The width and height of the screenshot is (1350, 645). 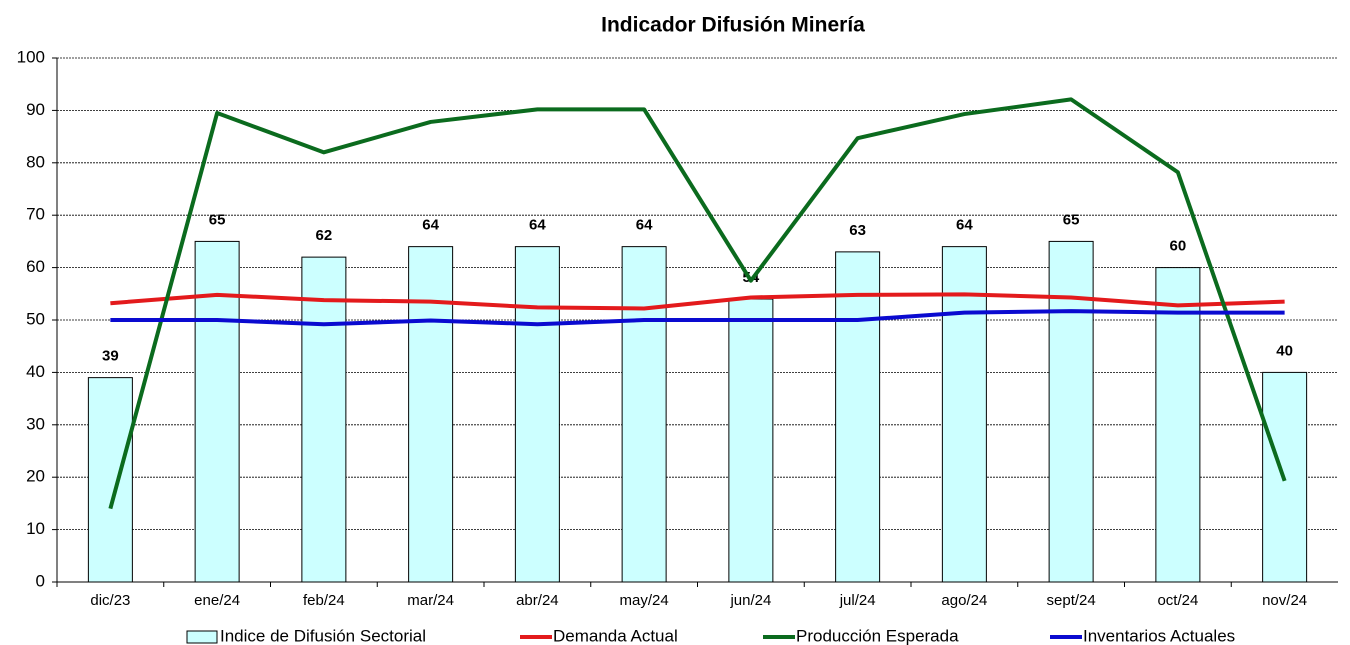 I want to click on y-tick-label: 70, so click(x=35, y=214).